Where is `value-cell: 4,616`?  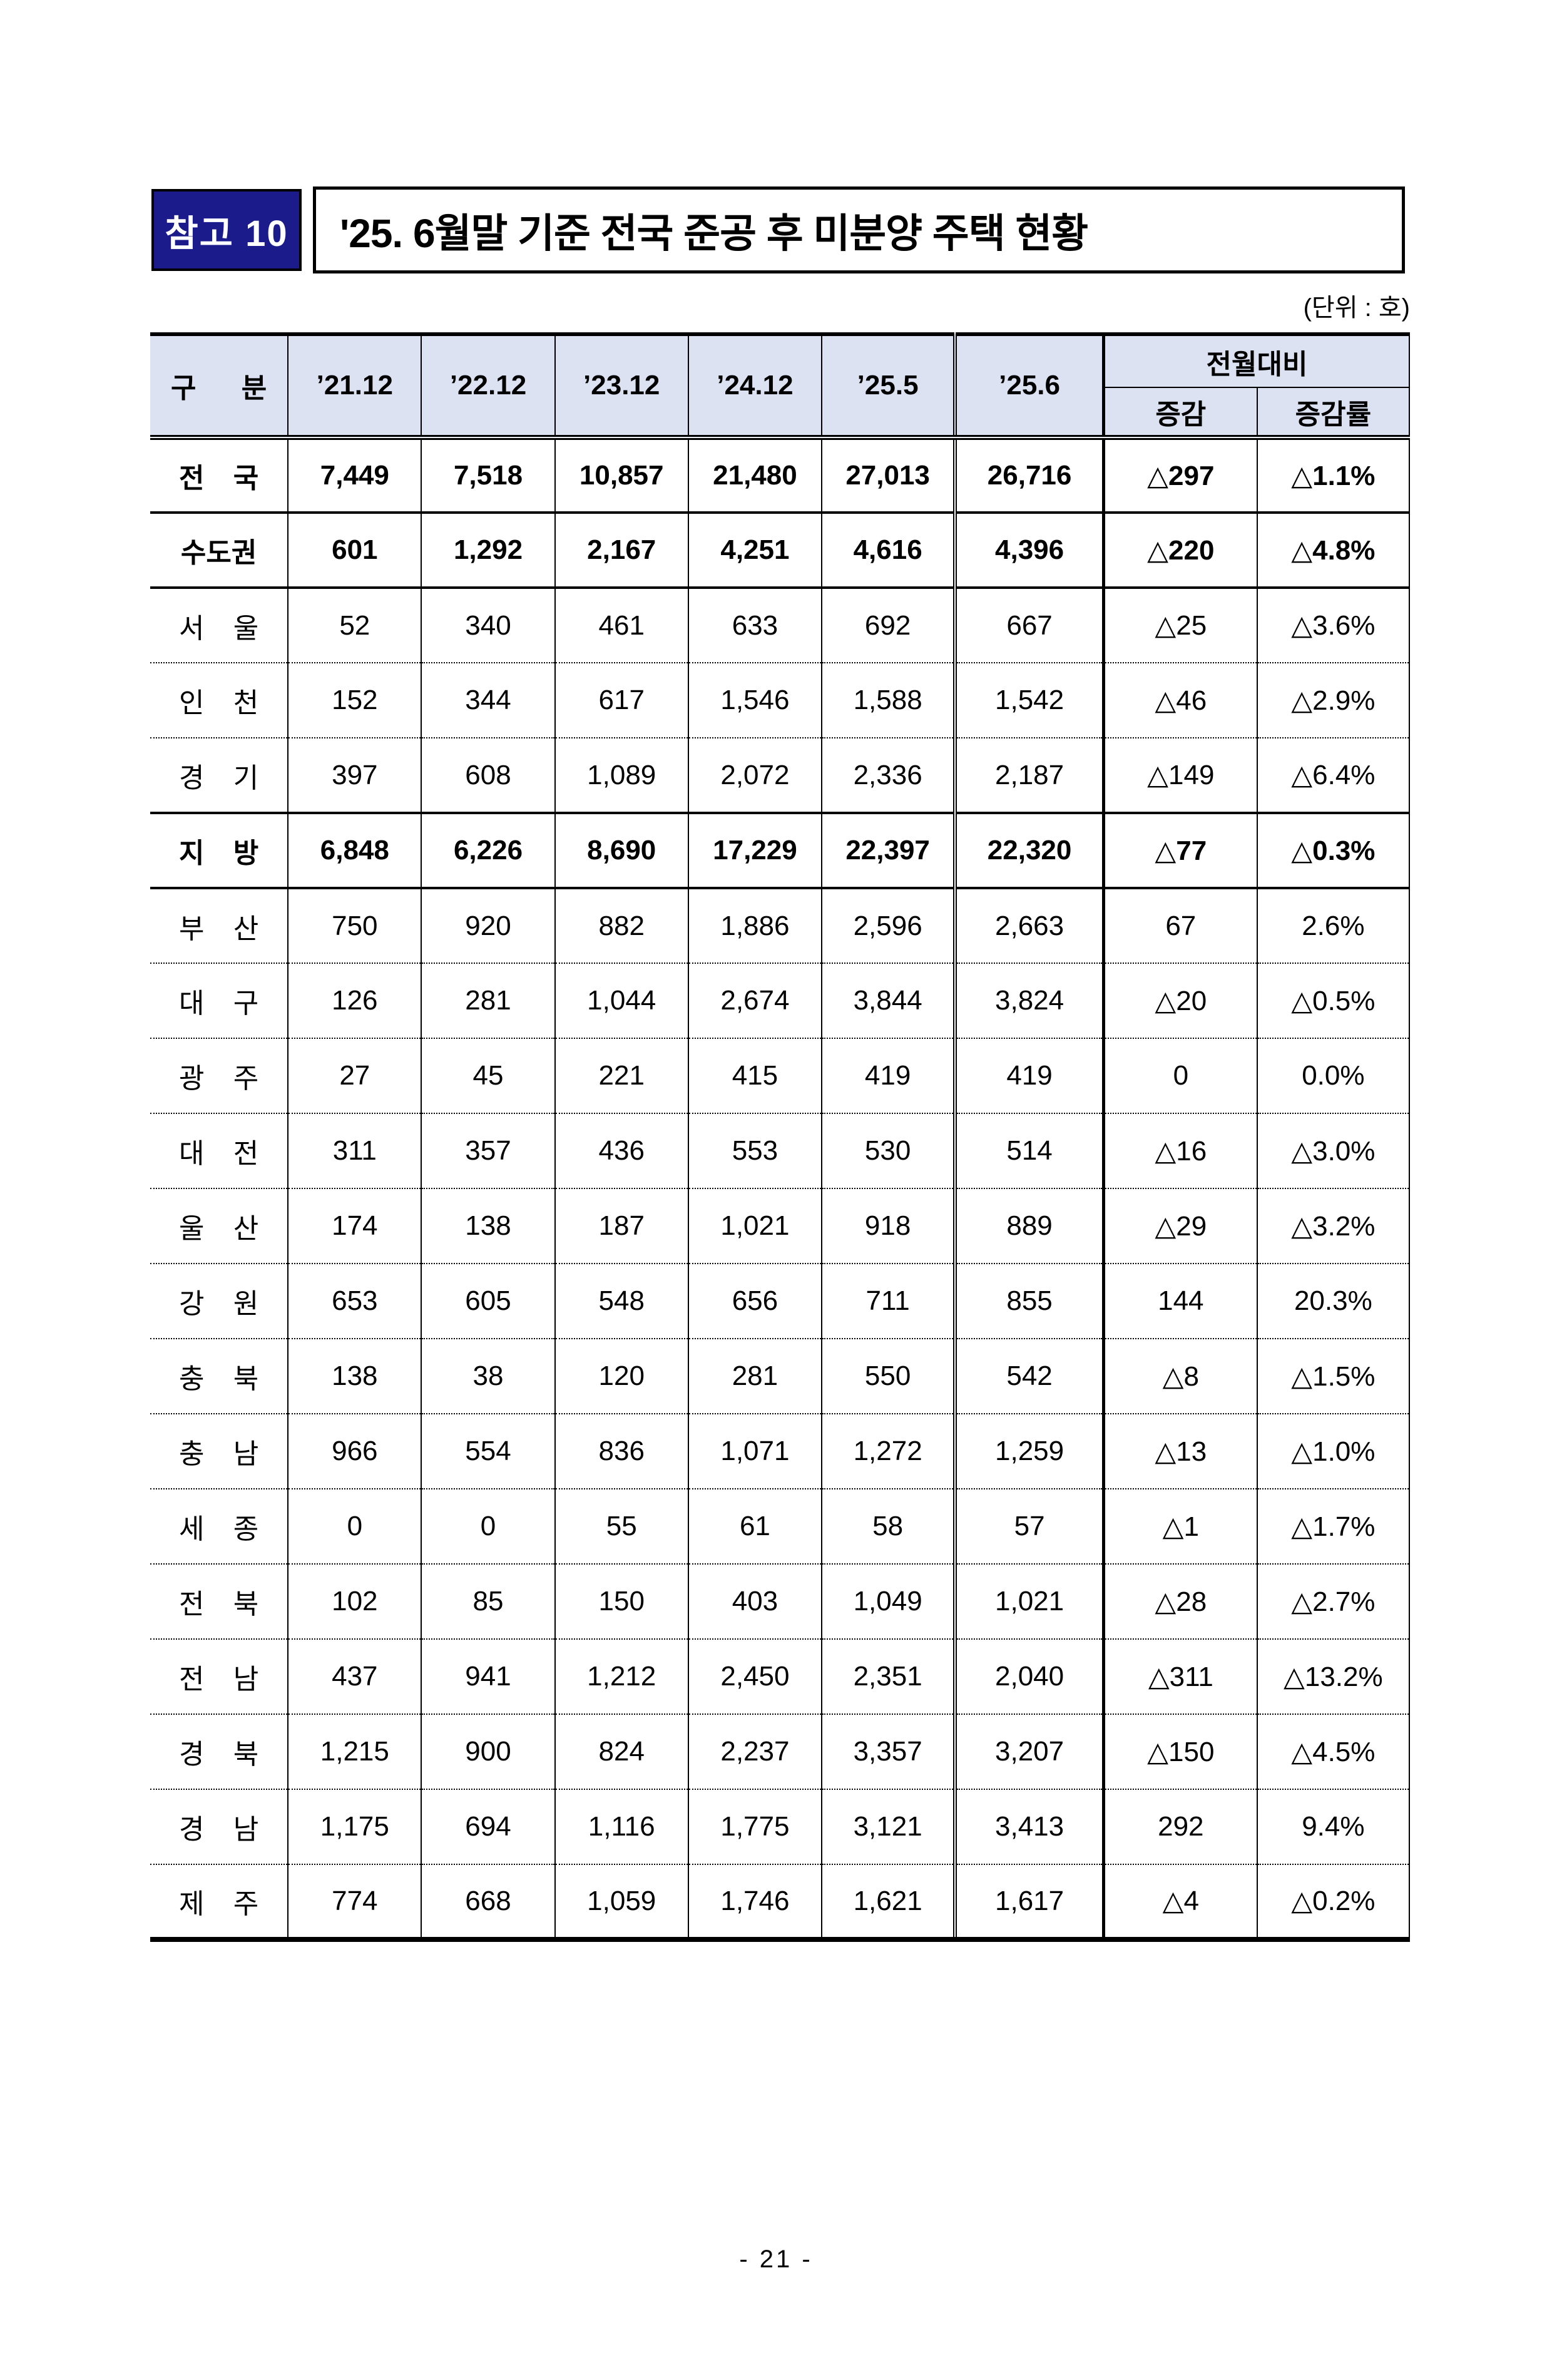 value-cell: 4,616 is located at coordinates (889, 550).